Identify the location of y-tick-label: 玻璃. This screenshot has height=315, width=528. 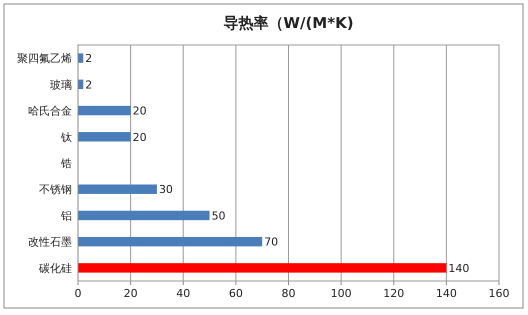
(61, 85).